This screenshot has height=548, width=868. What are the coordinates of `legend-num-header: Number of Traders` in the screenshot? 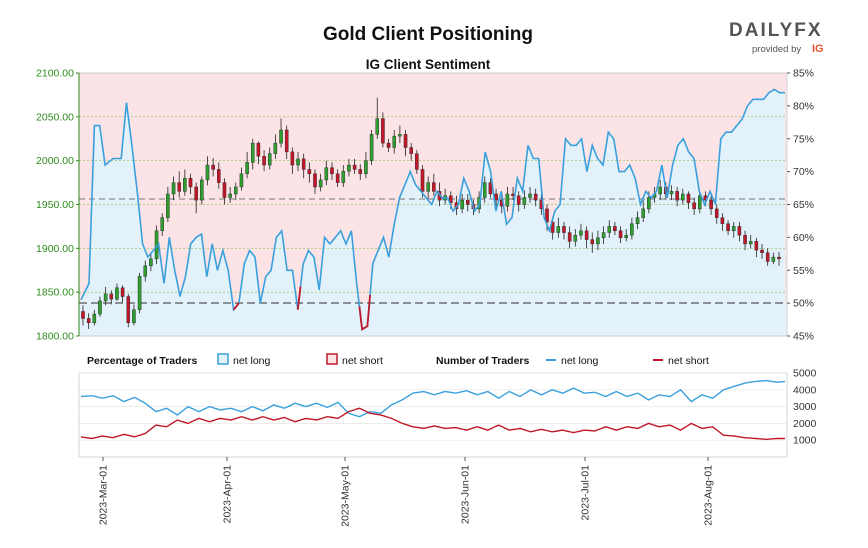 It's located at (483, 361).